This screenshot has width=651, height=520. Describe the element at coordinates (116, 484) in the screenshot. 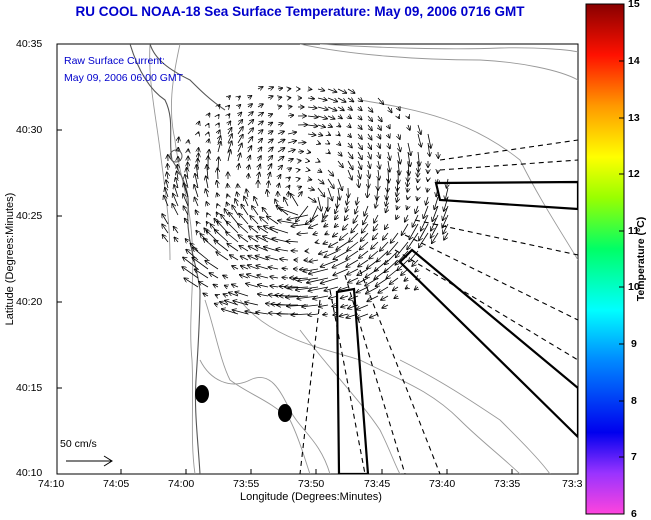

I see `x-tick: 74:05` at that location.